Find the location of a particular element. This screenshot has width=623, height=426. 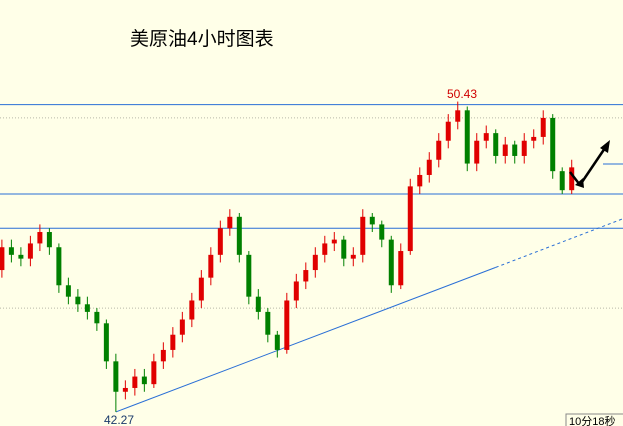

chart-title: 美原油4小时图表 is located at coordinates (202, 39).